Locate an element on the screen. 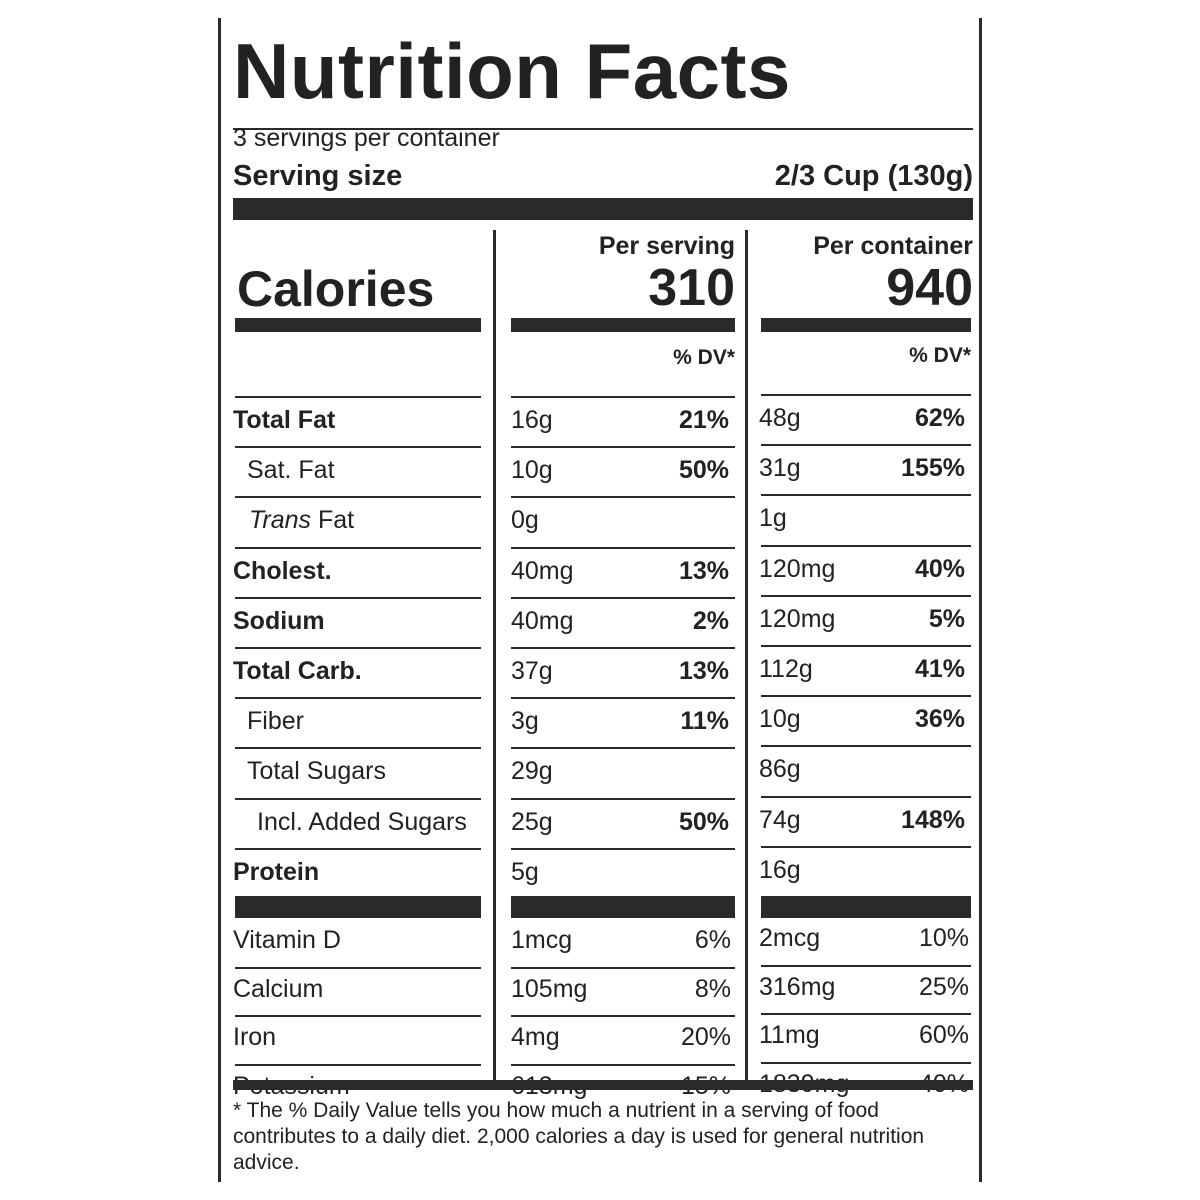  thick-divider-bottom is located at coordinates (603, 1085).